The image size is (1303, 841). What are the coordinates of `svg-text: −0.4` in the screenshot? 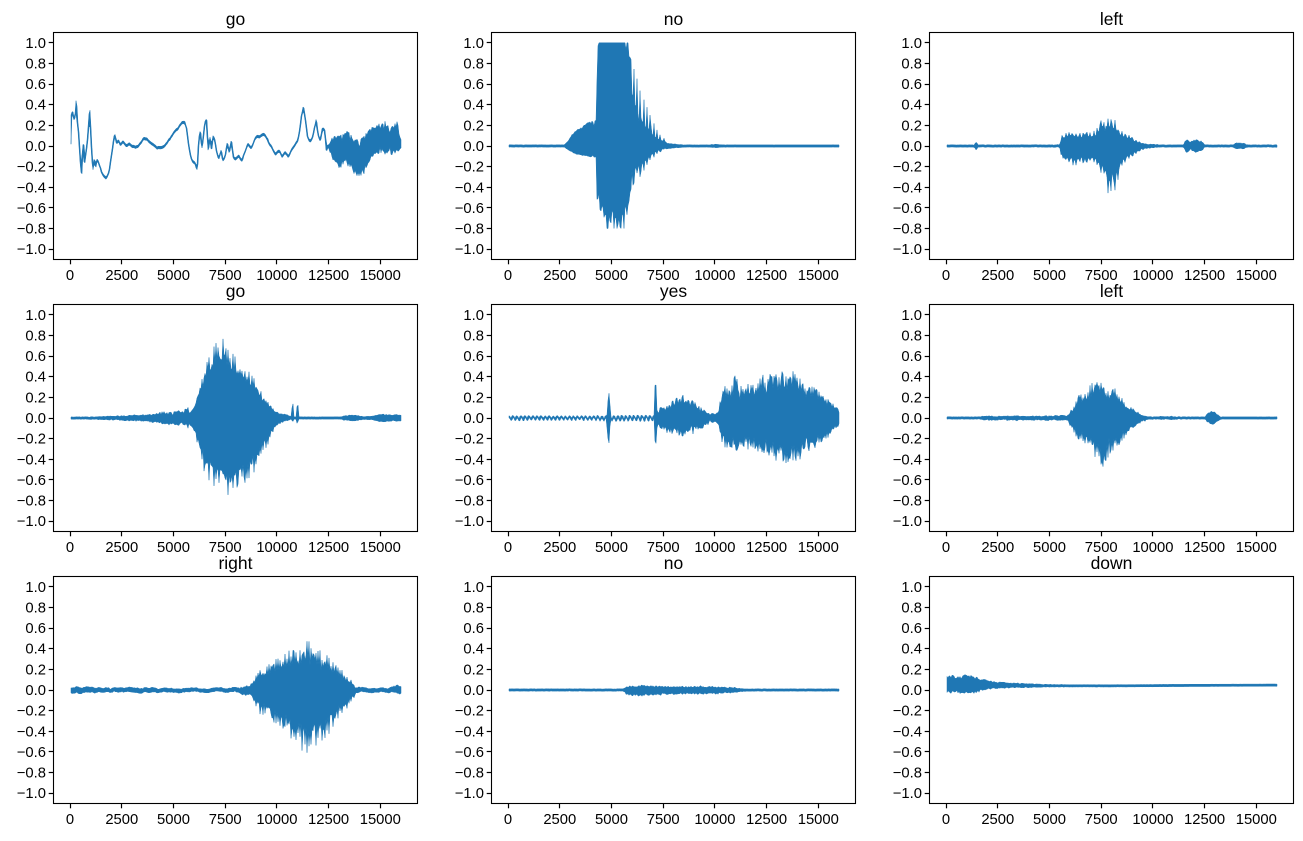 It's located at (907, 188).